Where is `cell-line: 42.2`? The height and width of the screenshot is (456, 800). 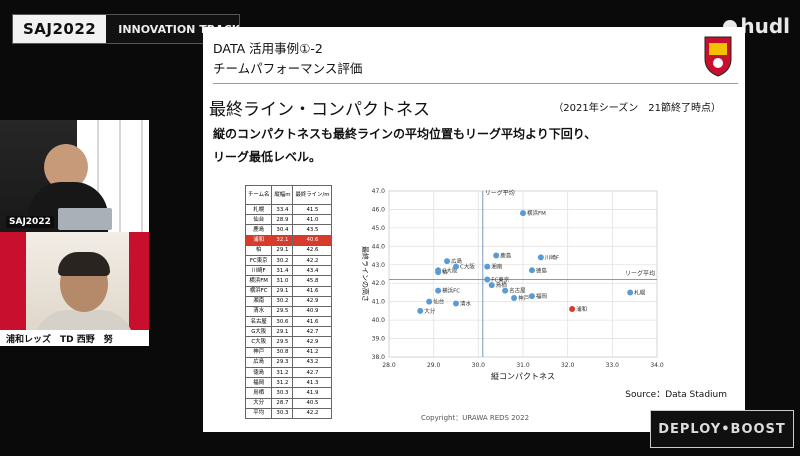 cell-line: 42.2 is located at coordinates (312, 413).